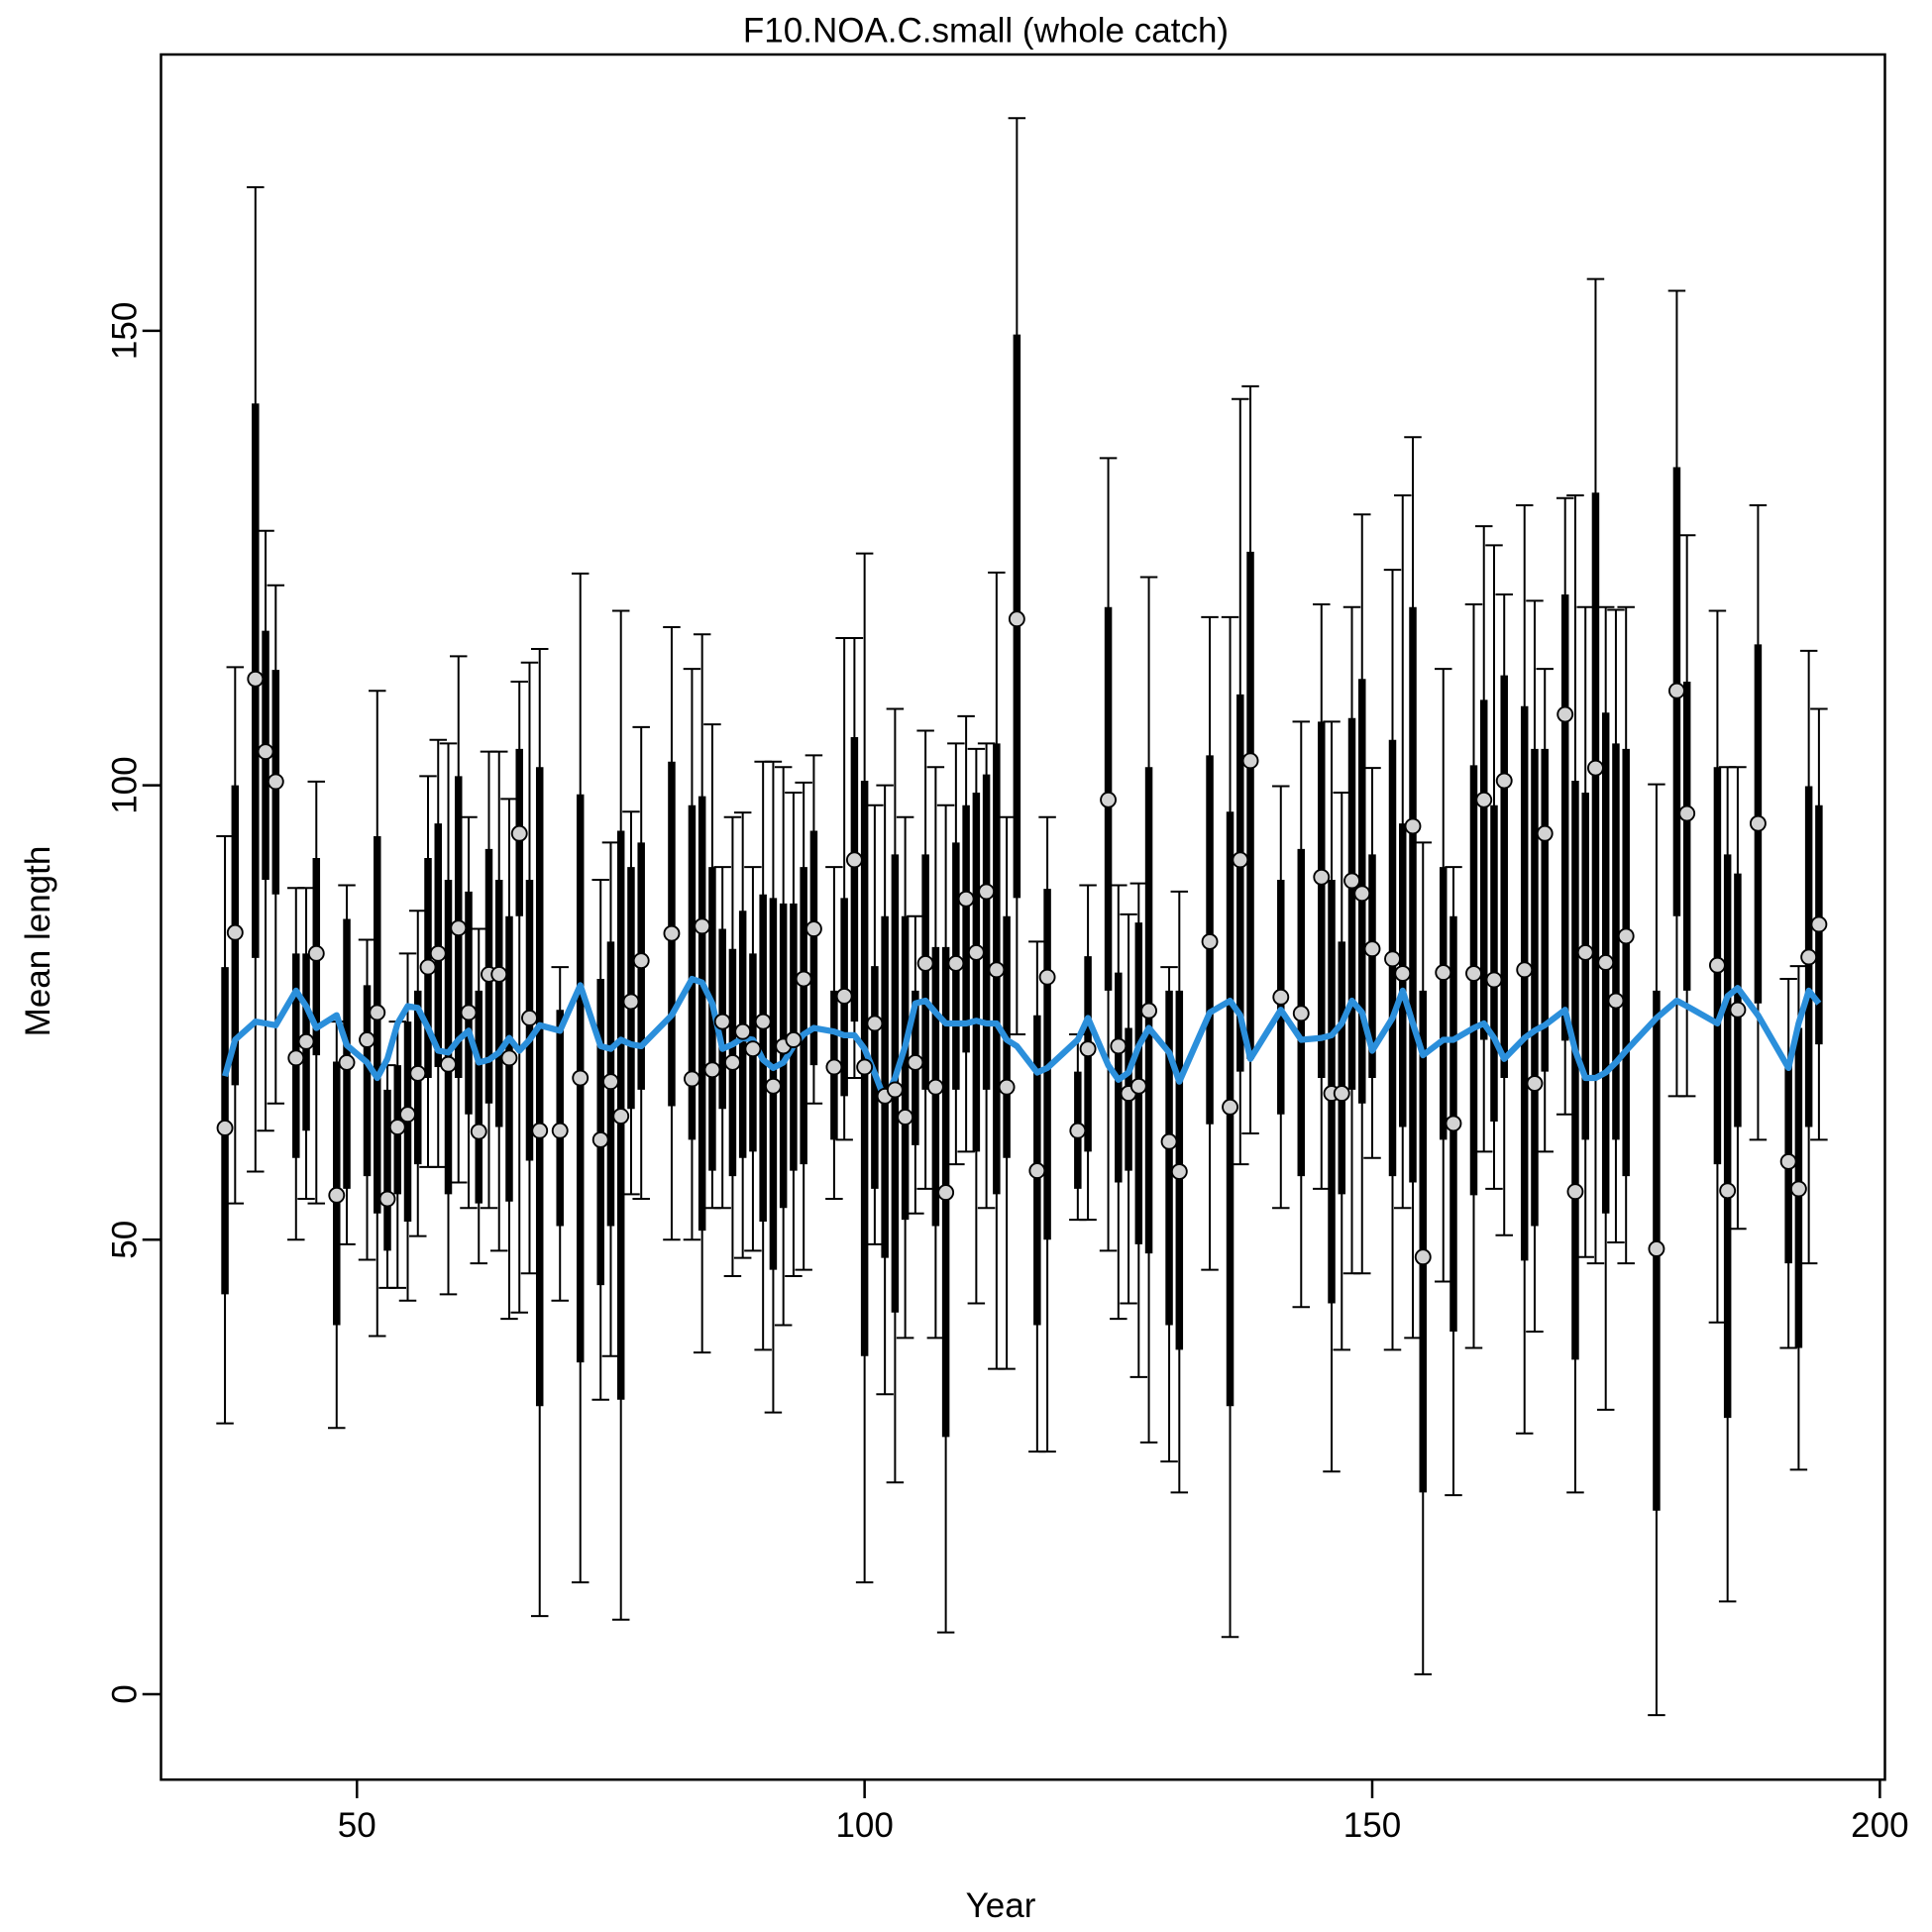 Image resolution: width=1932 pixels, height=1932 pixels. Describe the element at coordinates (125, 1240) in the screenshot. I see `y-tick-label: 50` at that location.